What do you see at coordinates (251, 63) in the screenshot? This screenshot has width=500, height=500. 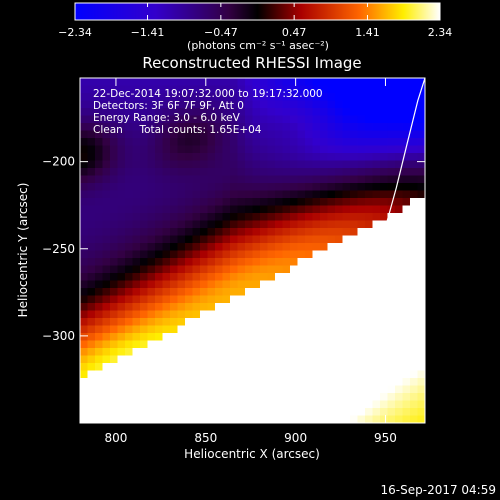 I see `chart-title: Reconstructed RHESSI Image` at bounding box center [251, 63].